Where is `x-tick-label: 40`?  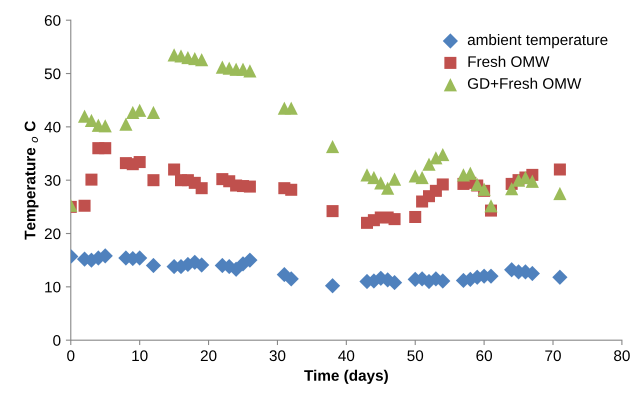
x-tick-label: 40 is located at coordinates (346, 356).